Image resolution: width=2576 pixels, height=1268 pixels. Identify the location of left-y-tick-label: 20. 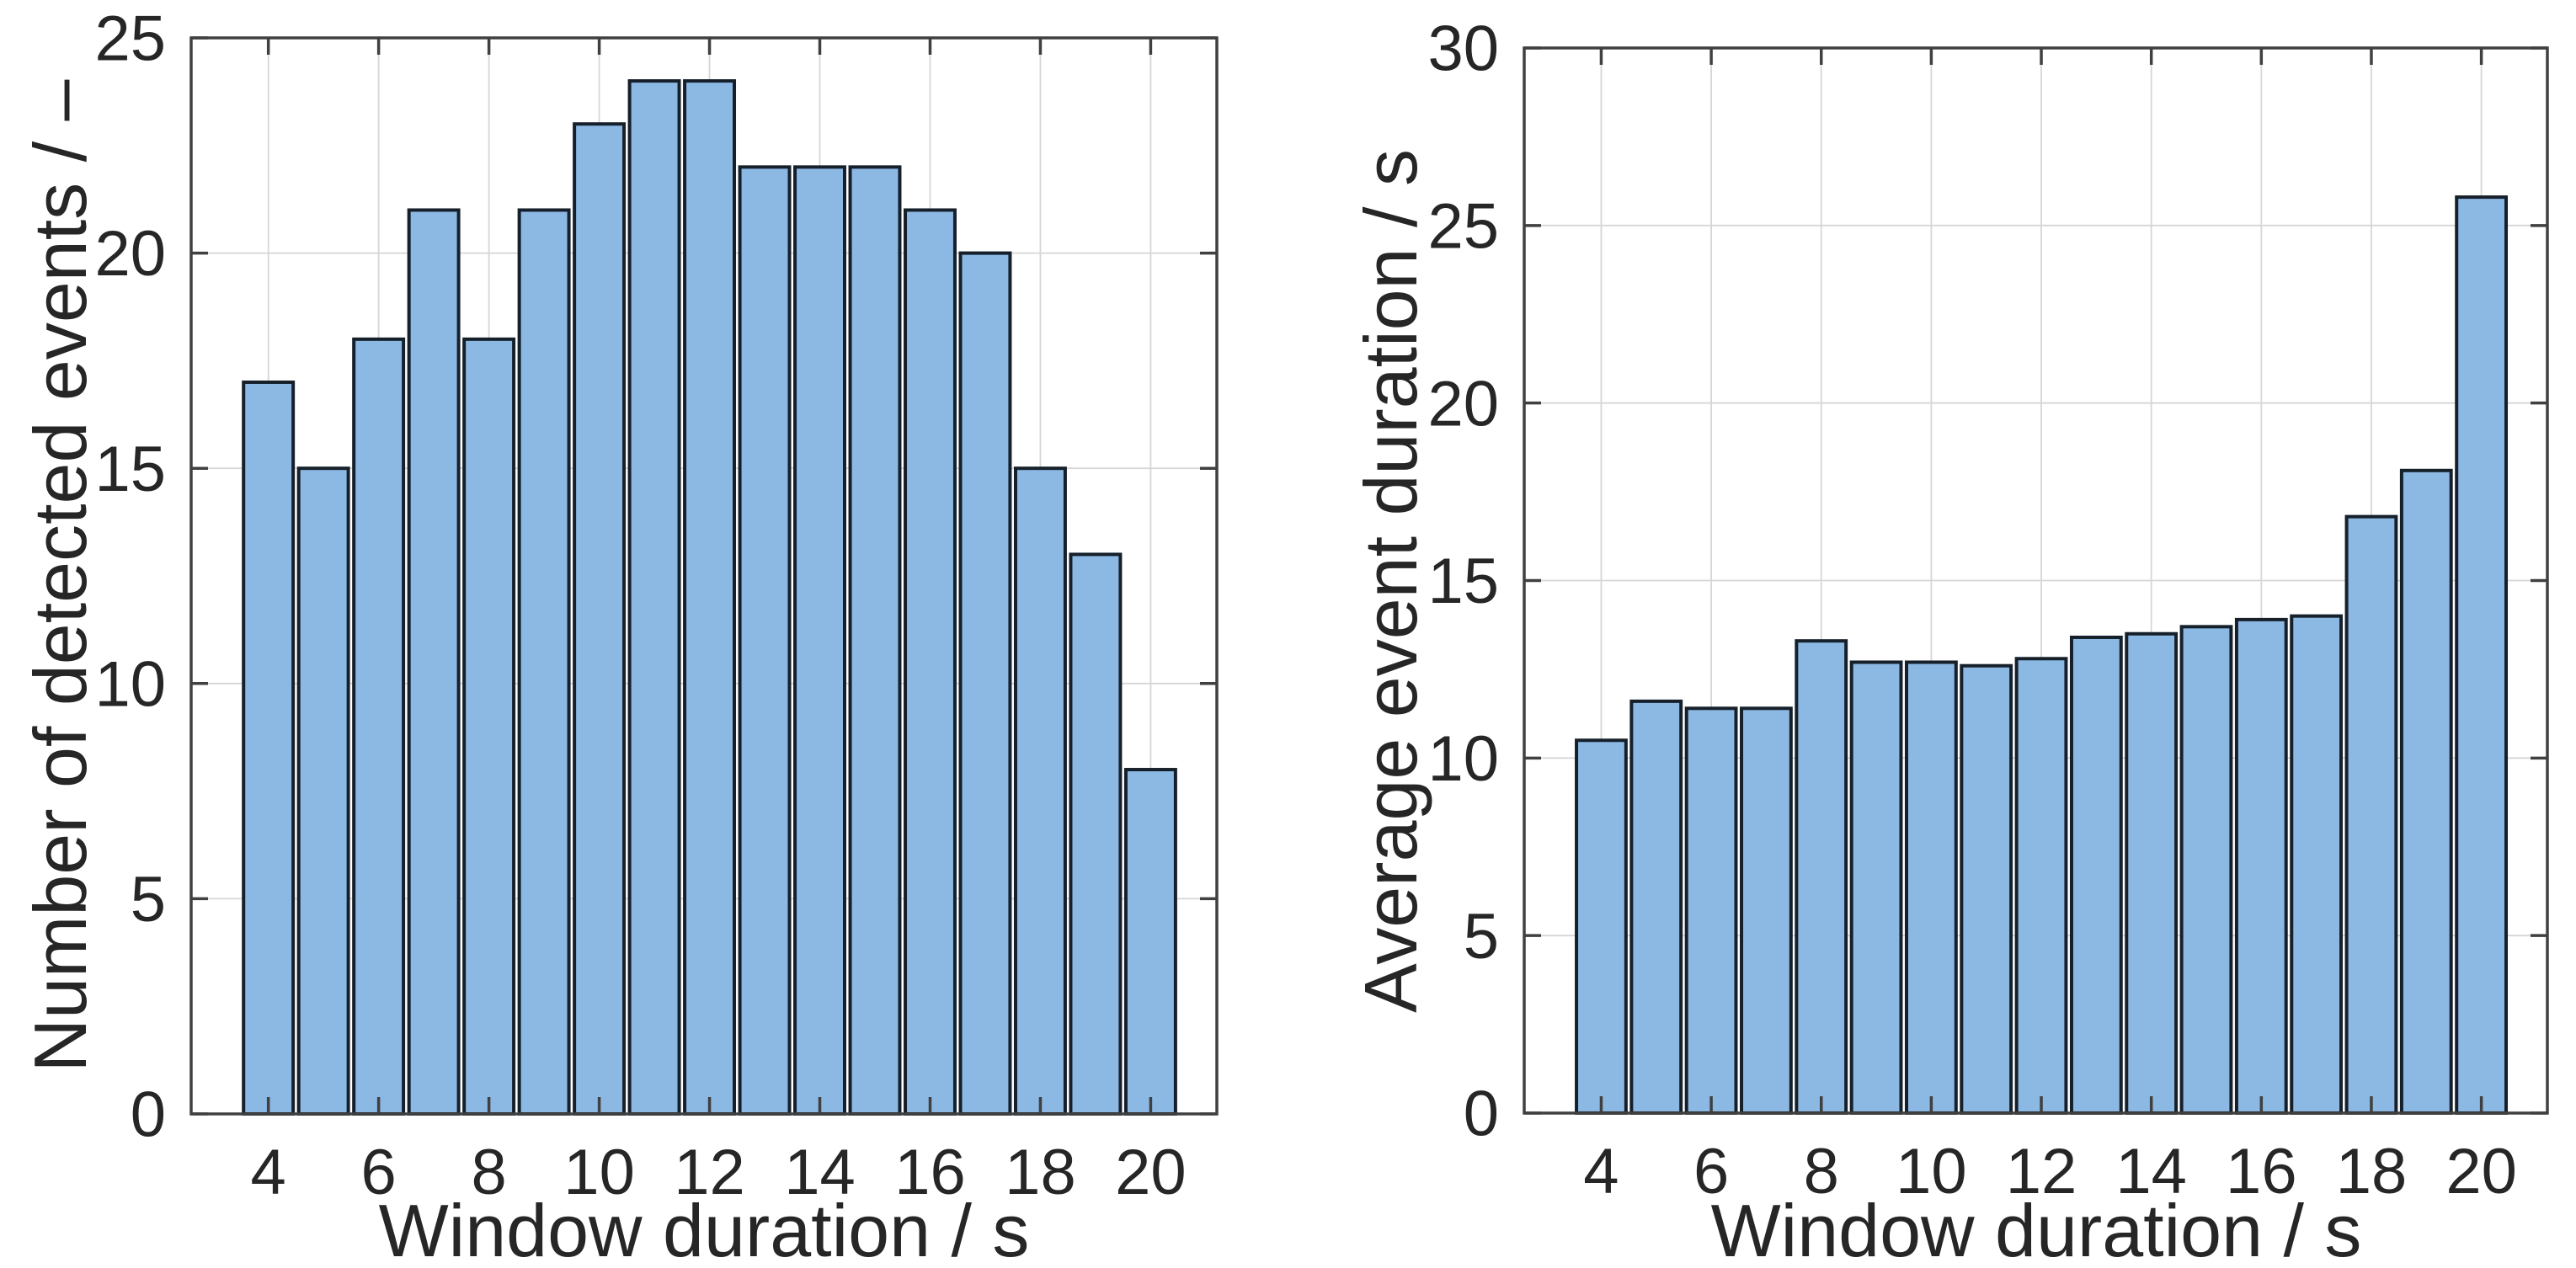
(130, 254).